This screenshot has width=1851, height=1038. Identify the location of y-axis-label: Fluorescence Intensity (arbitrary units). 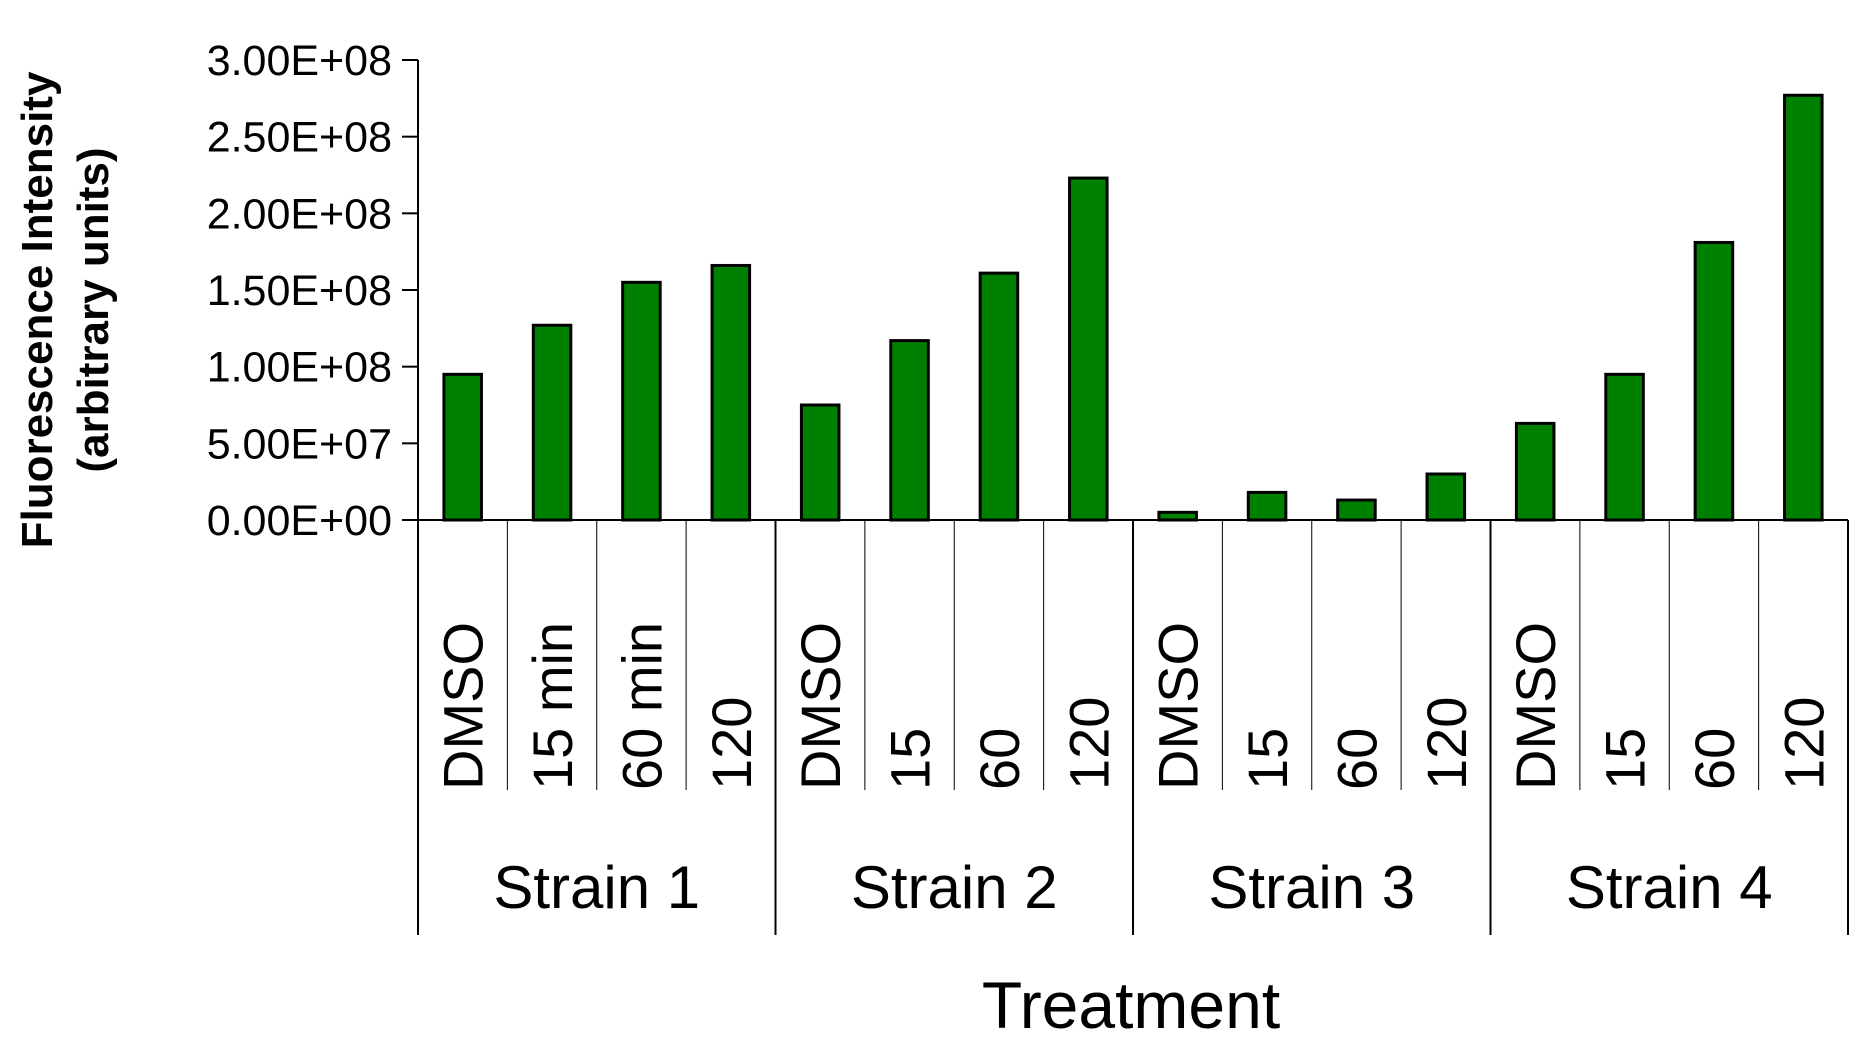
(65, 309).